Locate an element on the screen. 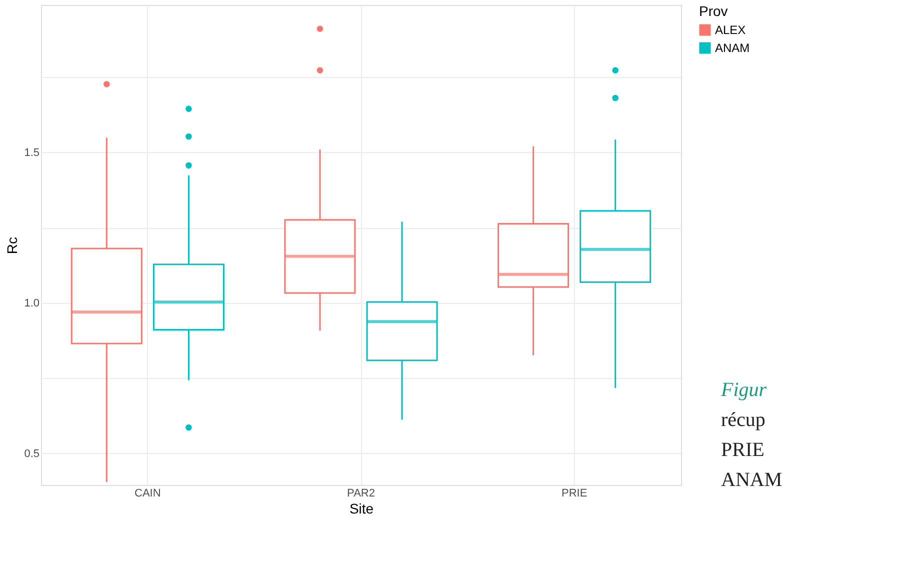  x-axis-title: Site is located at coordinates (361, 508).